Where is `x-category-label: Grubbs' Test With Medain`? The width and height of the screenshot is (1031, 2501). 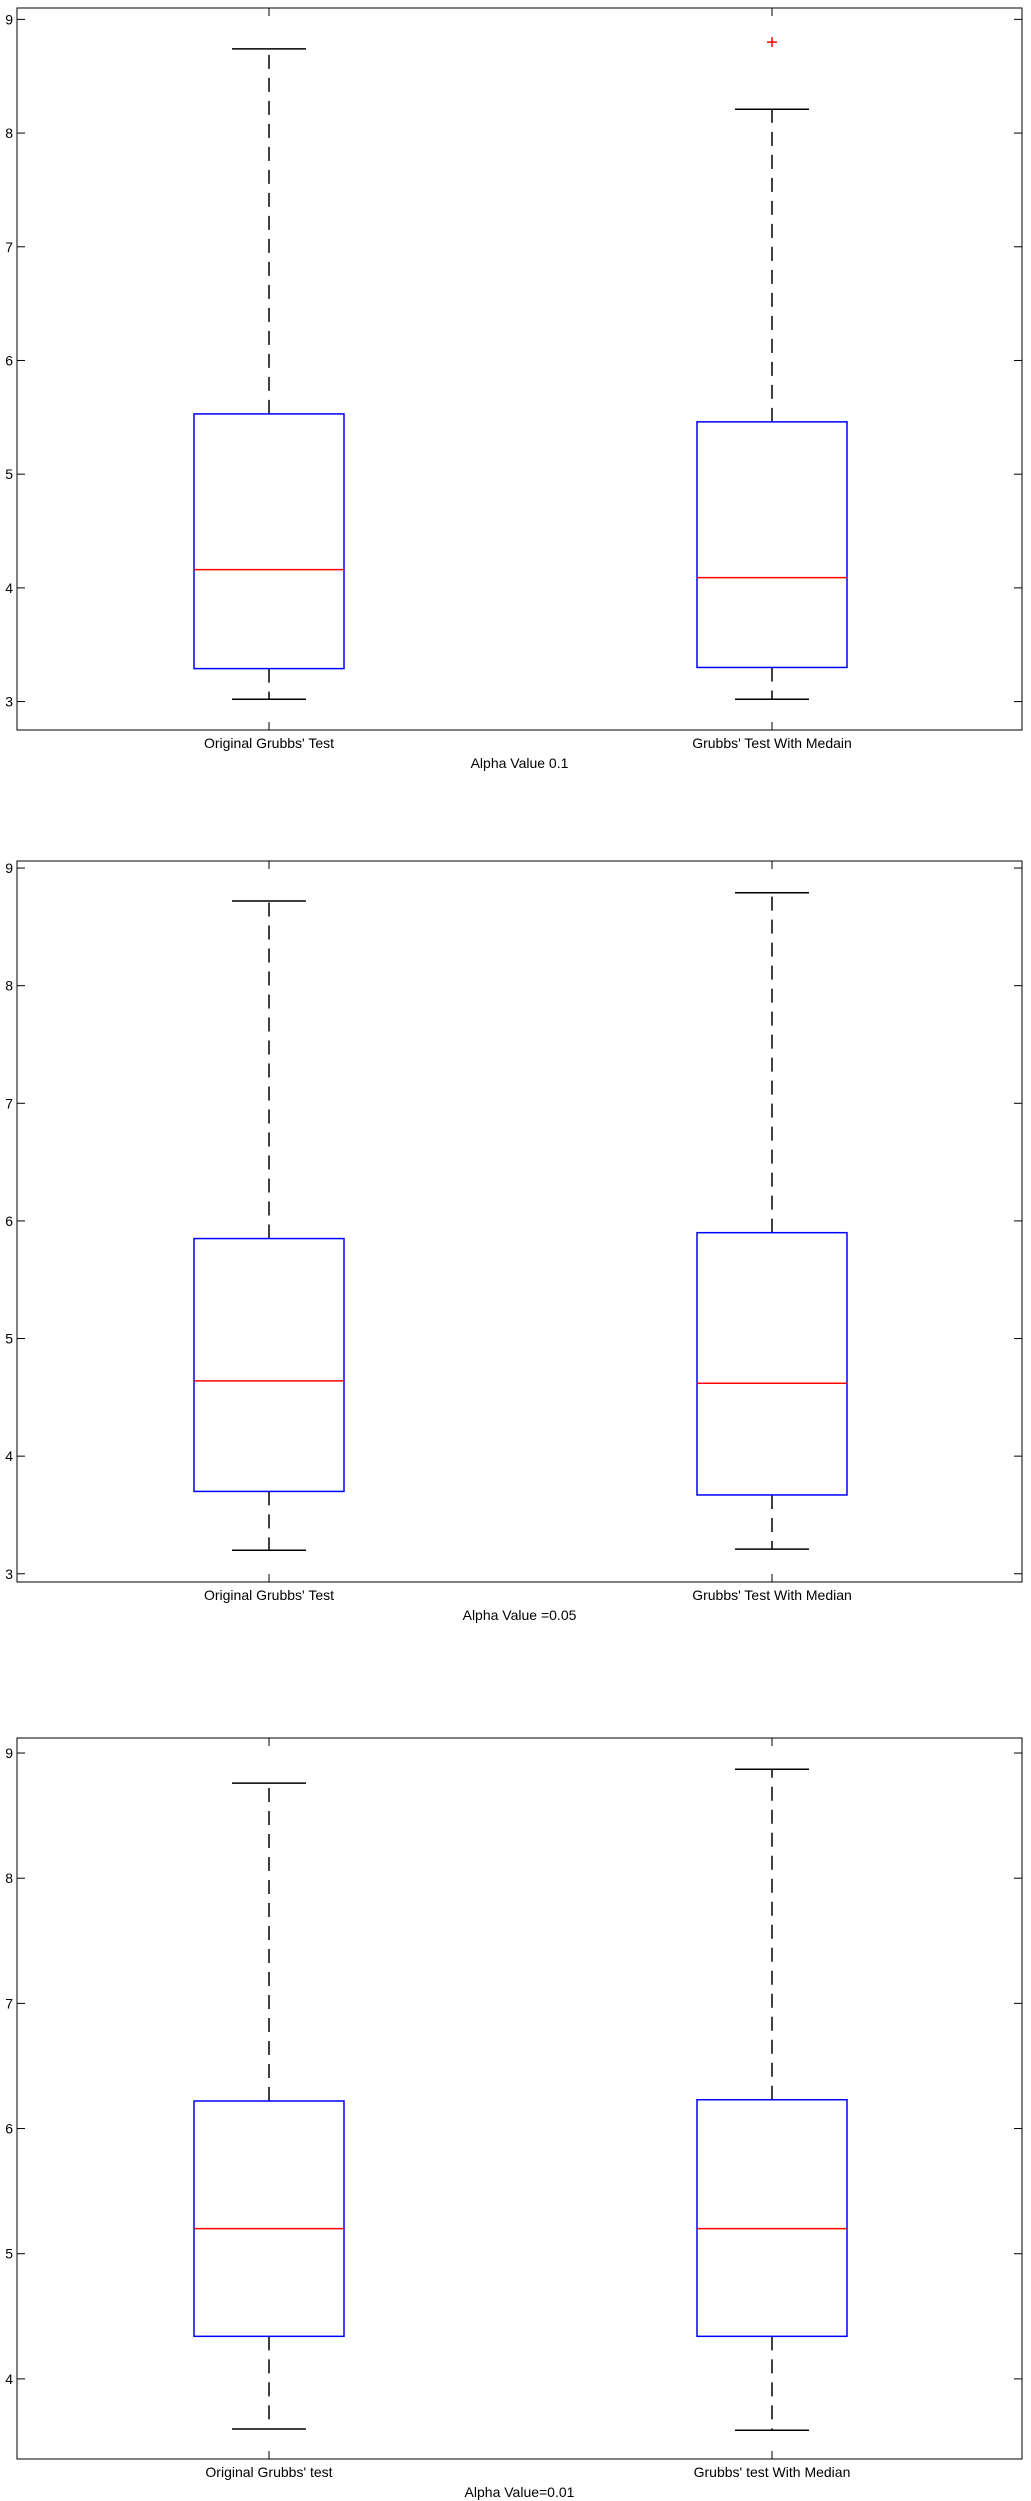 x-category-label: Grubbs' Test With Medain is located at coordinates (772, 743).